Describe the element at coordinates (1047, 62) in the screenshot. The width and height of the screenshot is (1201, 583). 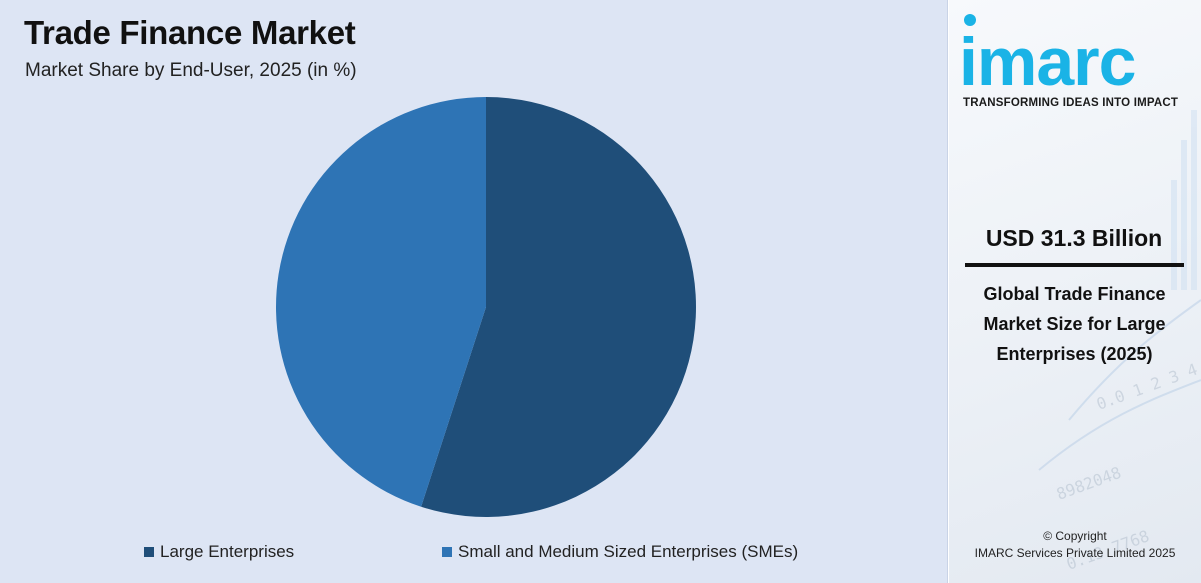
I see `imarc-logo: imarc` at that location.